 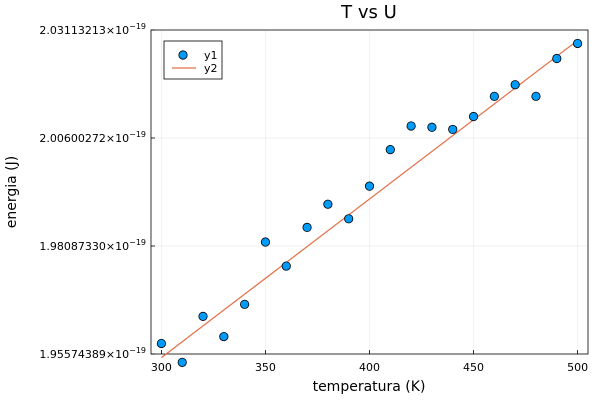 What do you see at coordinates (211, 68) in the screenshot?
I see `legend-label-y2: y2` at bounding box center [211, 68].